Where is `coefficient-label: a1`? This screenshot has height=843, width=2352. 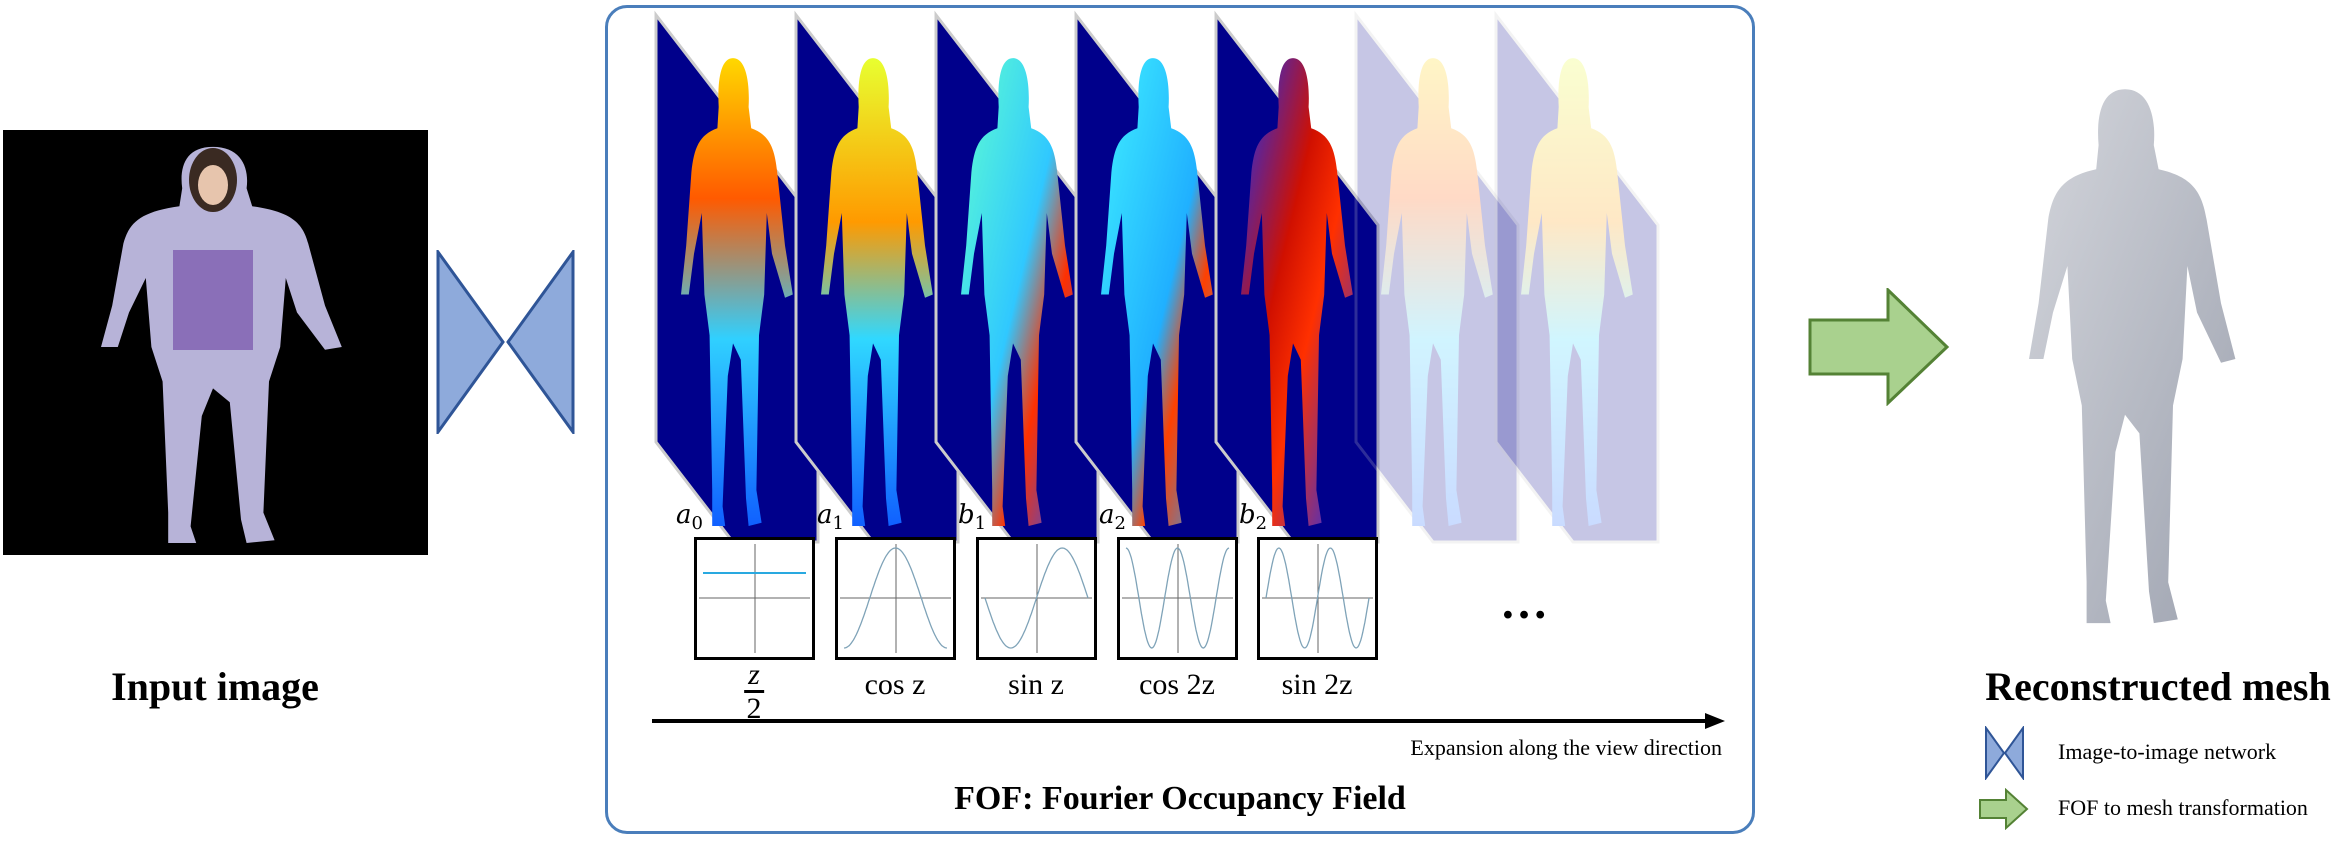 coefficient-label: a1 is located at coordinates (830, 517).